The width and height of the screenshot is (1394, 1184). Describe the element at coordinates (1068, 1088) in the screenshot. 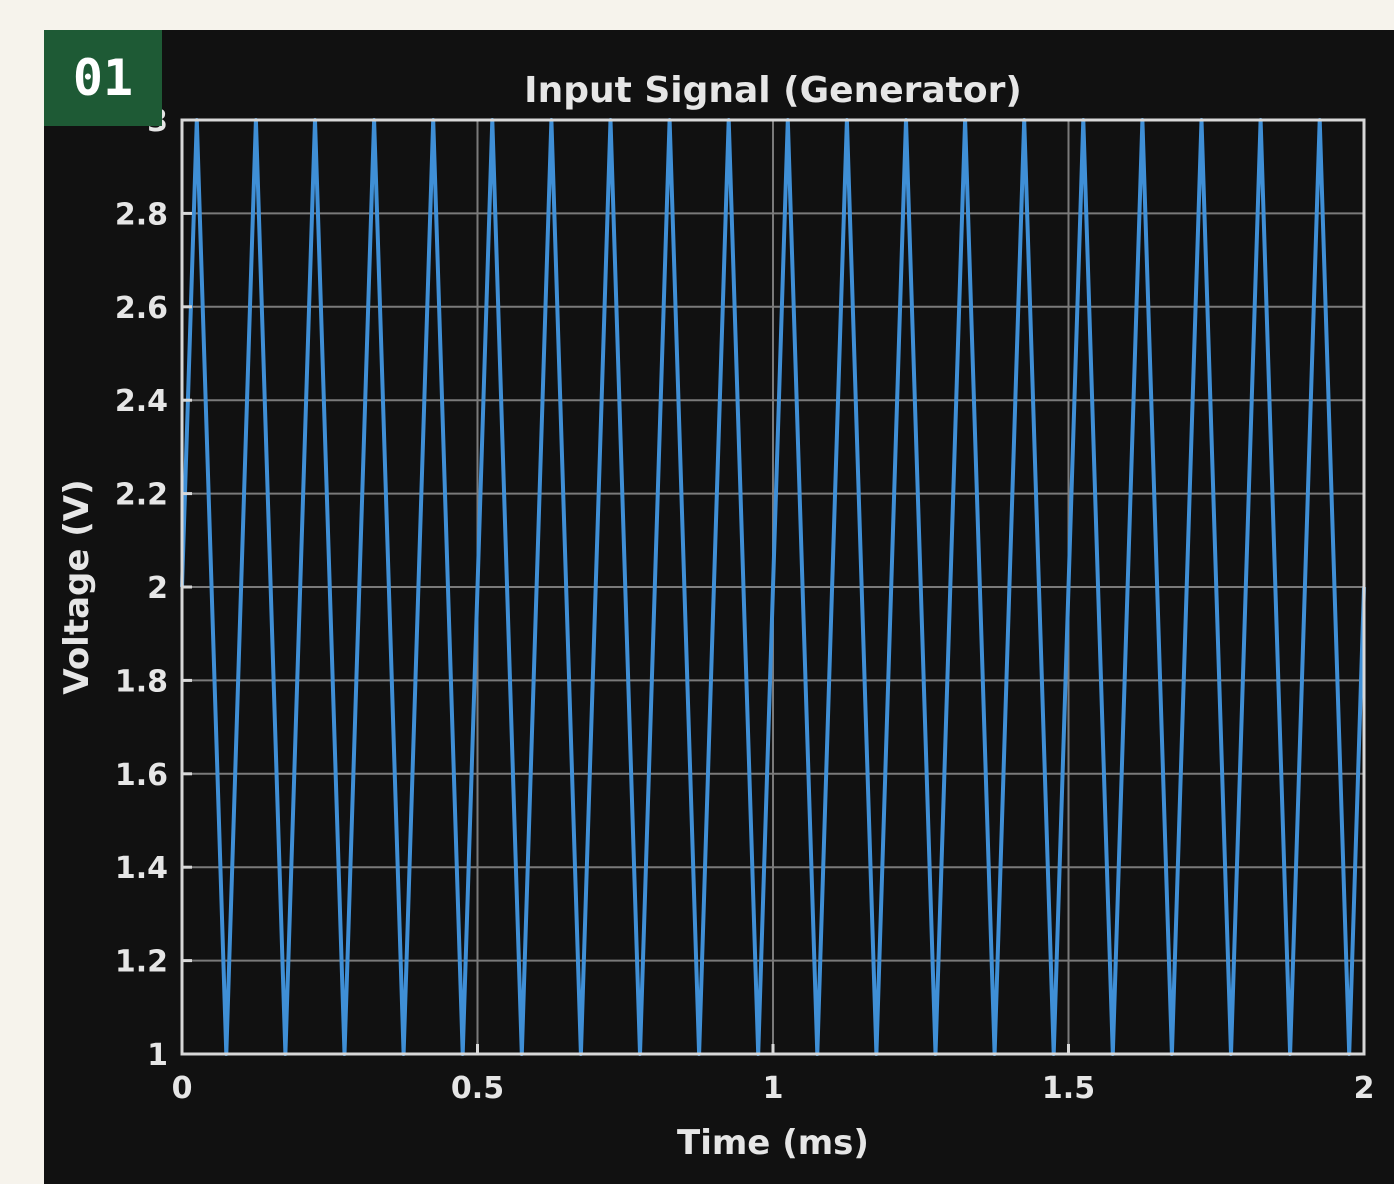

I see `x-tick-label: 1.5` at that location.